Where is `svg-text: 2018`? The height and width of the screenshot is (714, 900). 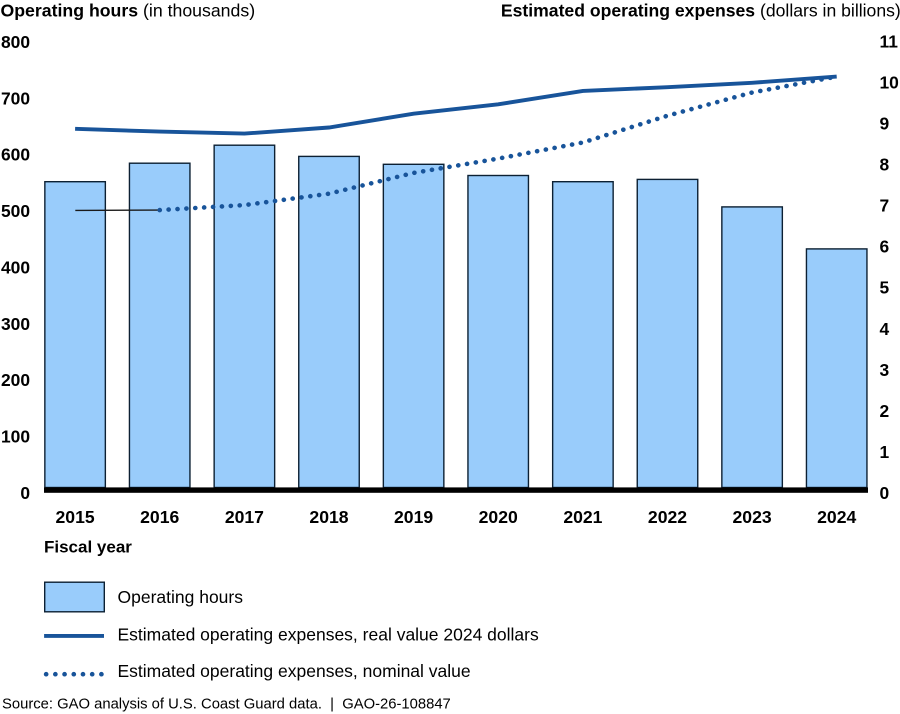 svg-text: 2018 is located at coordinates (328, 517).